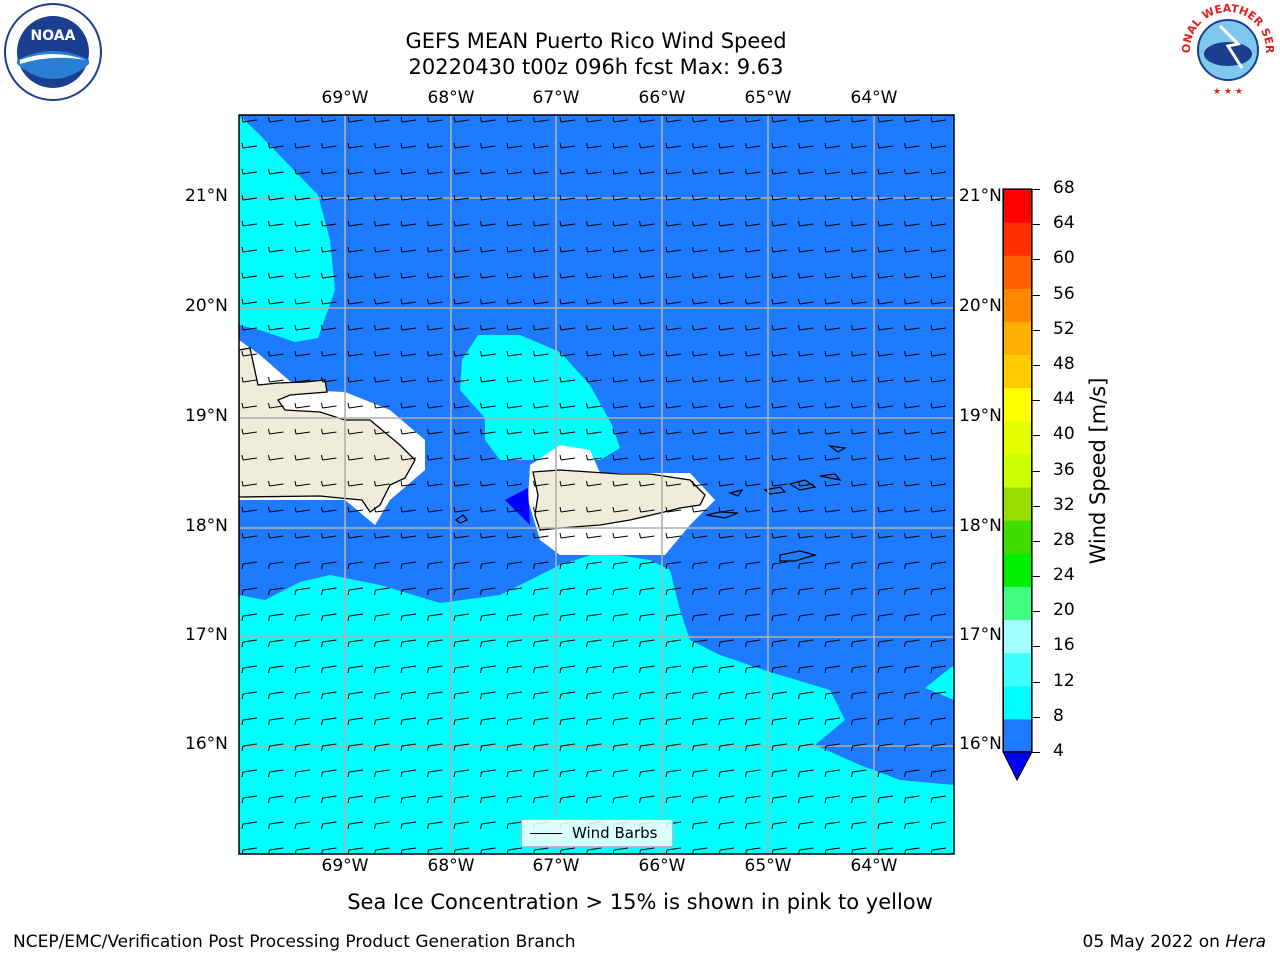 The image size is (1280, 960). What do you see at coordinates (345, 98) in the screenshot?
I see `lon-label-top: 69°W` at bounding box center [345, 98].